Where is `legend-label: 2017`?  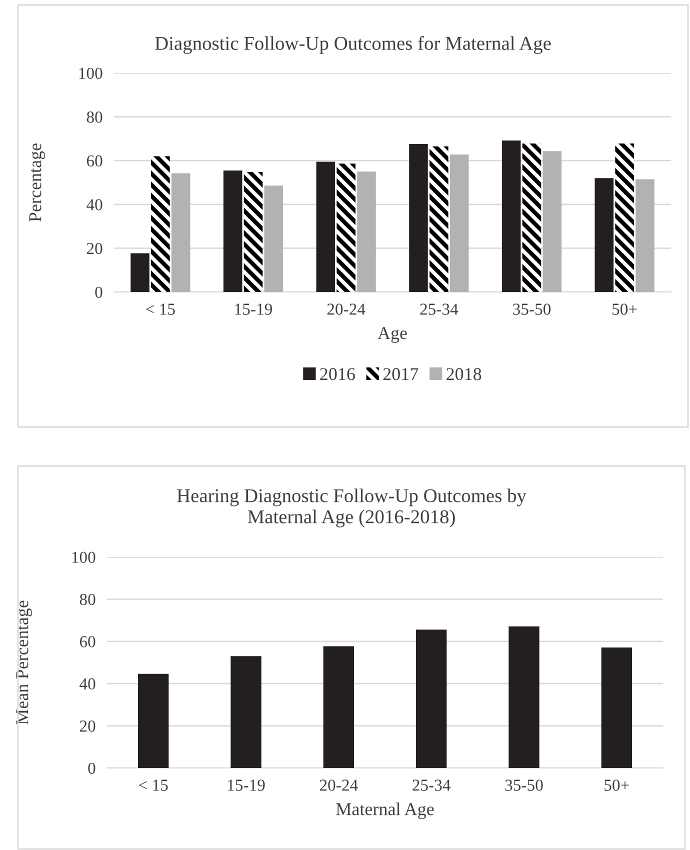 legend-label: 2017 is located at coordinates (400, 374).